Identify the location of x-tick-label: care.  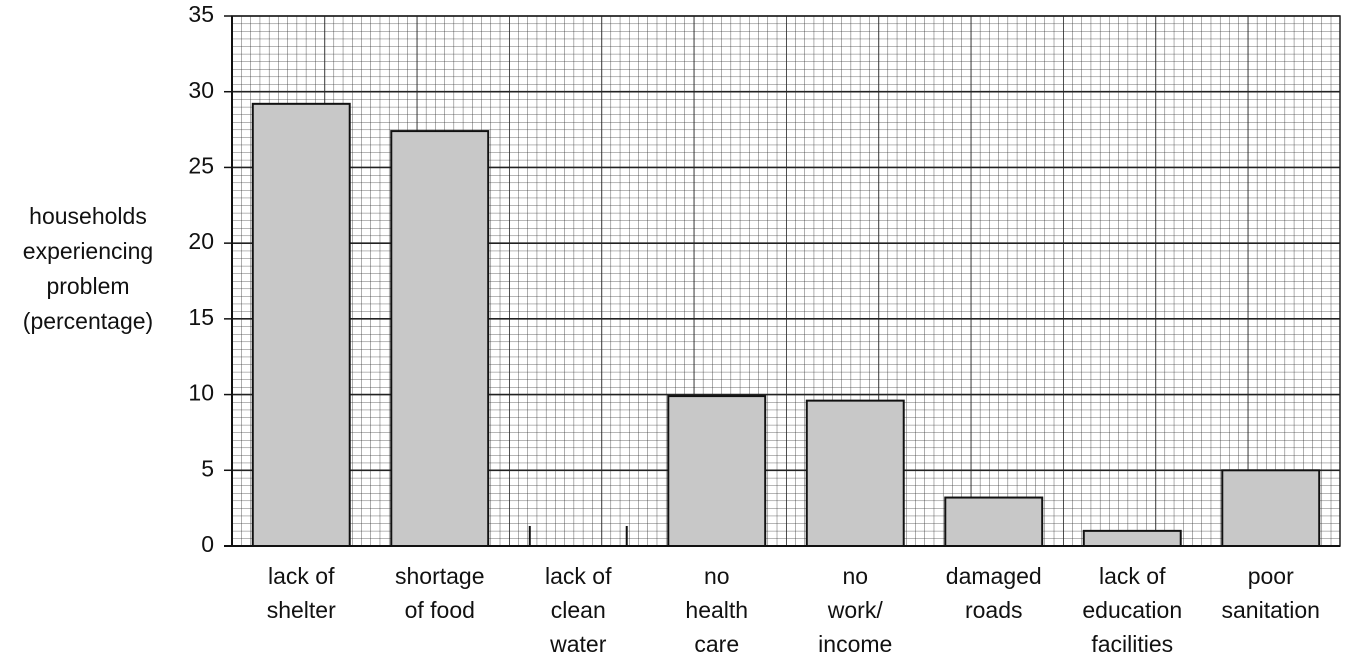
(716, 644).